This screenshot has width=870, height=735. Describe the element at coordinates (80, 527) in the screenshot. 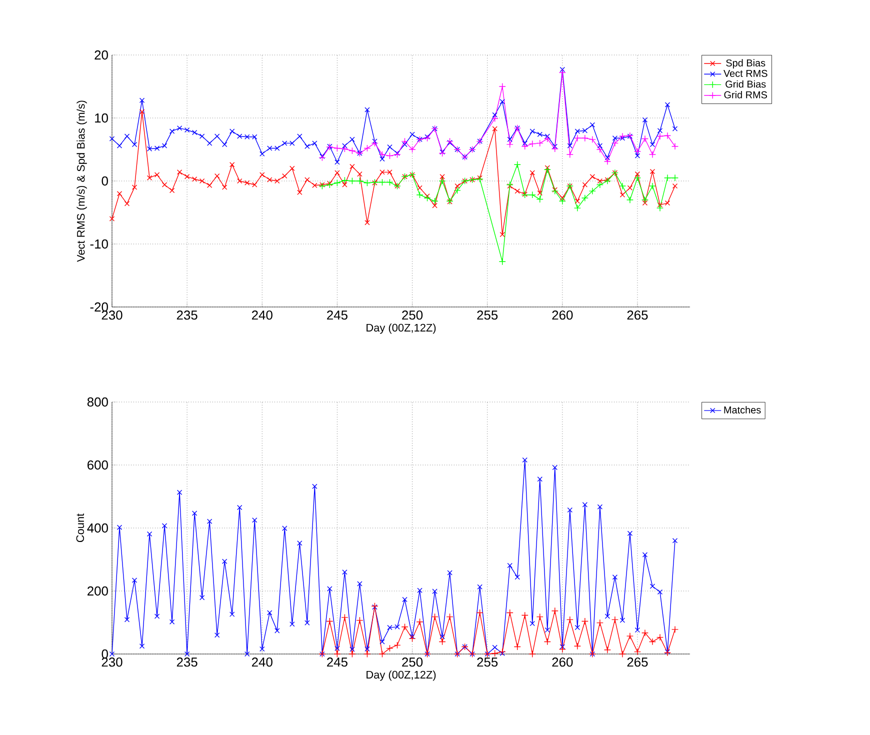

I see `y-axis-title: Count` at that location.